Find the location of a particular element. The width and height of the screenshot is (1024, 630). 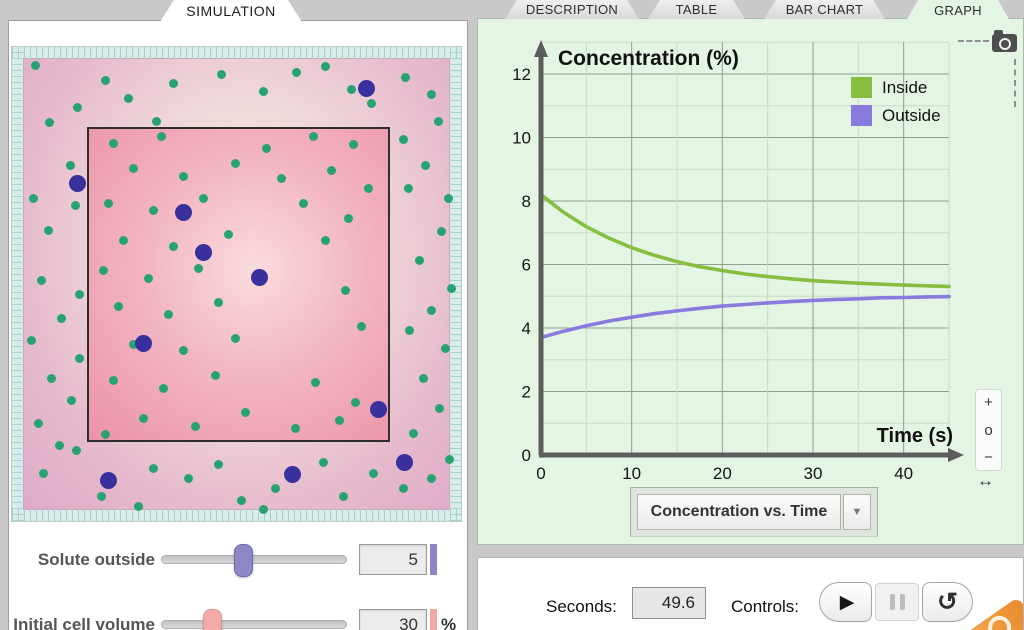

tab-description: DESCRIPTION is located at coordinates (572, 9).